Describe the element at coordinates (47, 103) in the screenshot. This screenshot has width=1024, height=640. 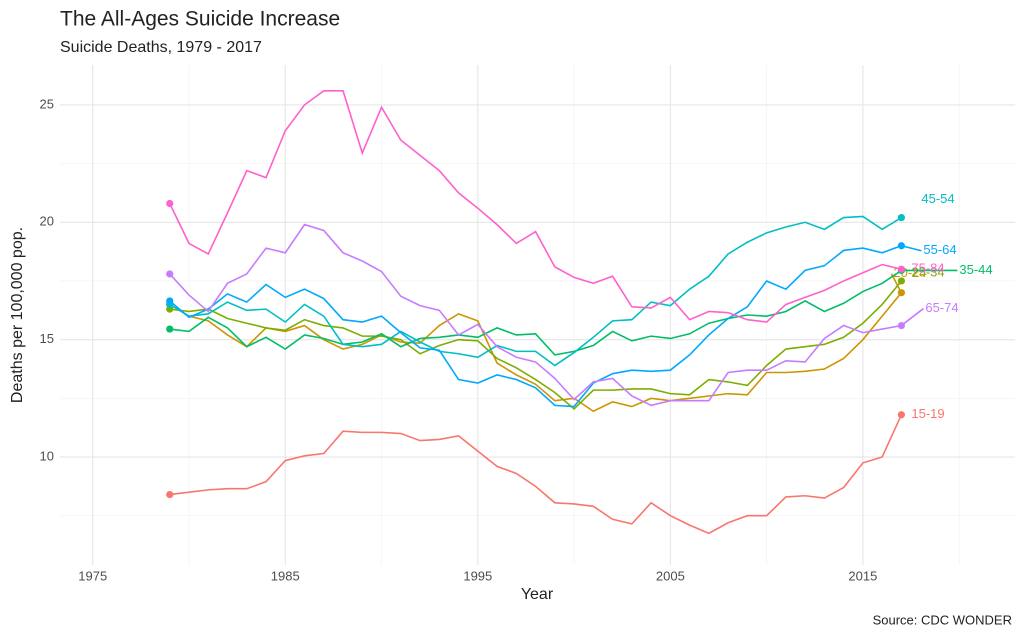
I see `y-tick-label: 25` at that location.